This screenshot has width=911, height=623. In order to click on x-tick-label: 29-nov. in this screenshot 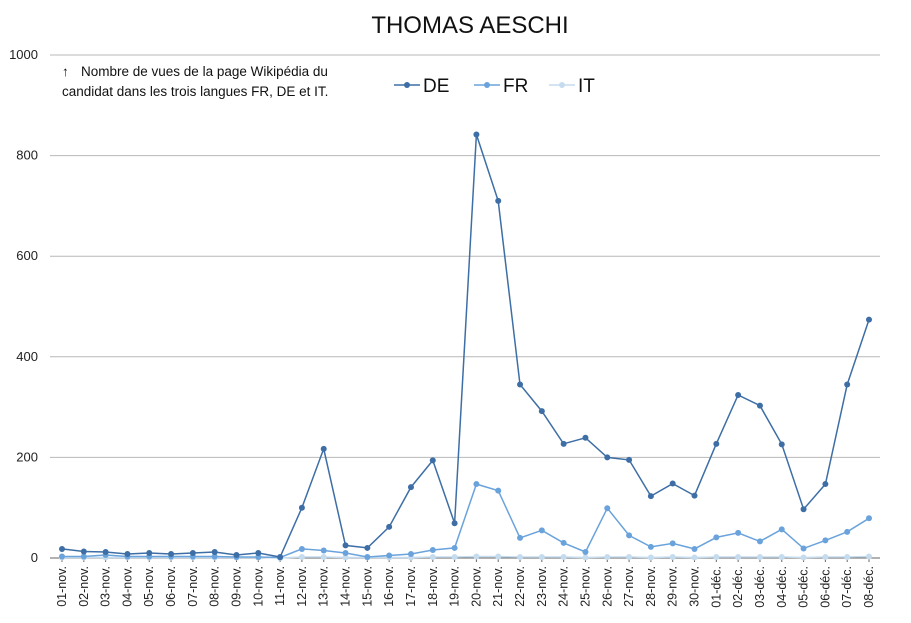, I will do `click(673, 586)`.